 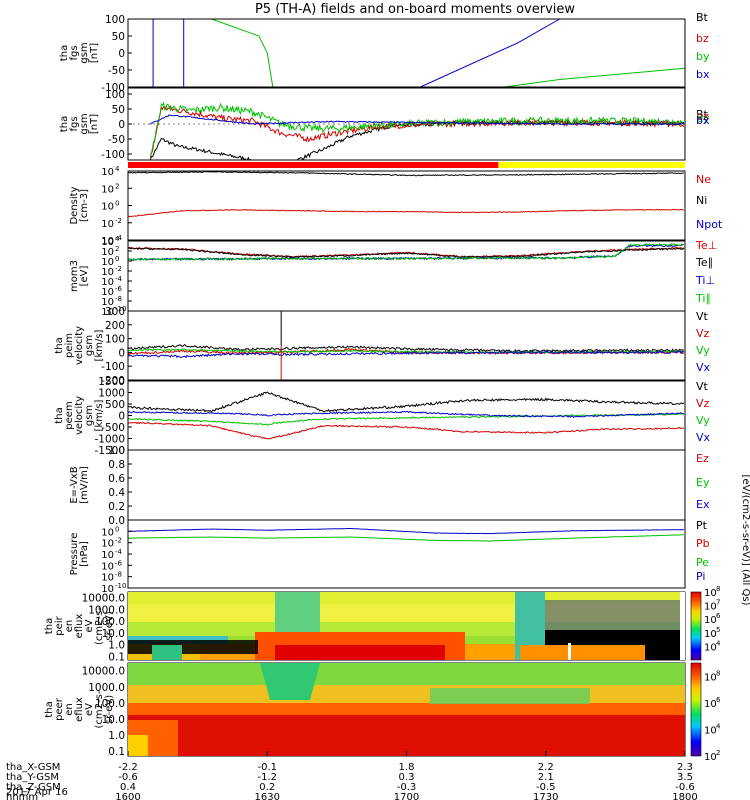 What do you see at coordinates (267, 796) in the screenshot?
I see `x-row-value: 1630` at bounding box center [267, 796].